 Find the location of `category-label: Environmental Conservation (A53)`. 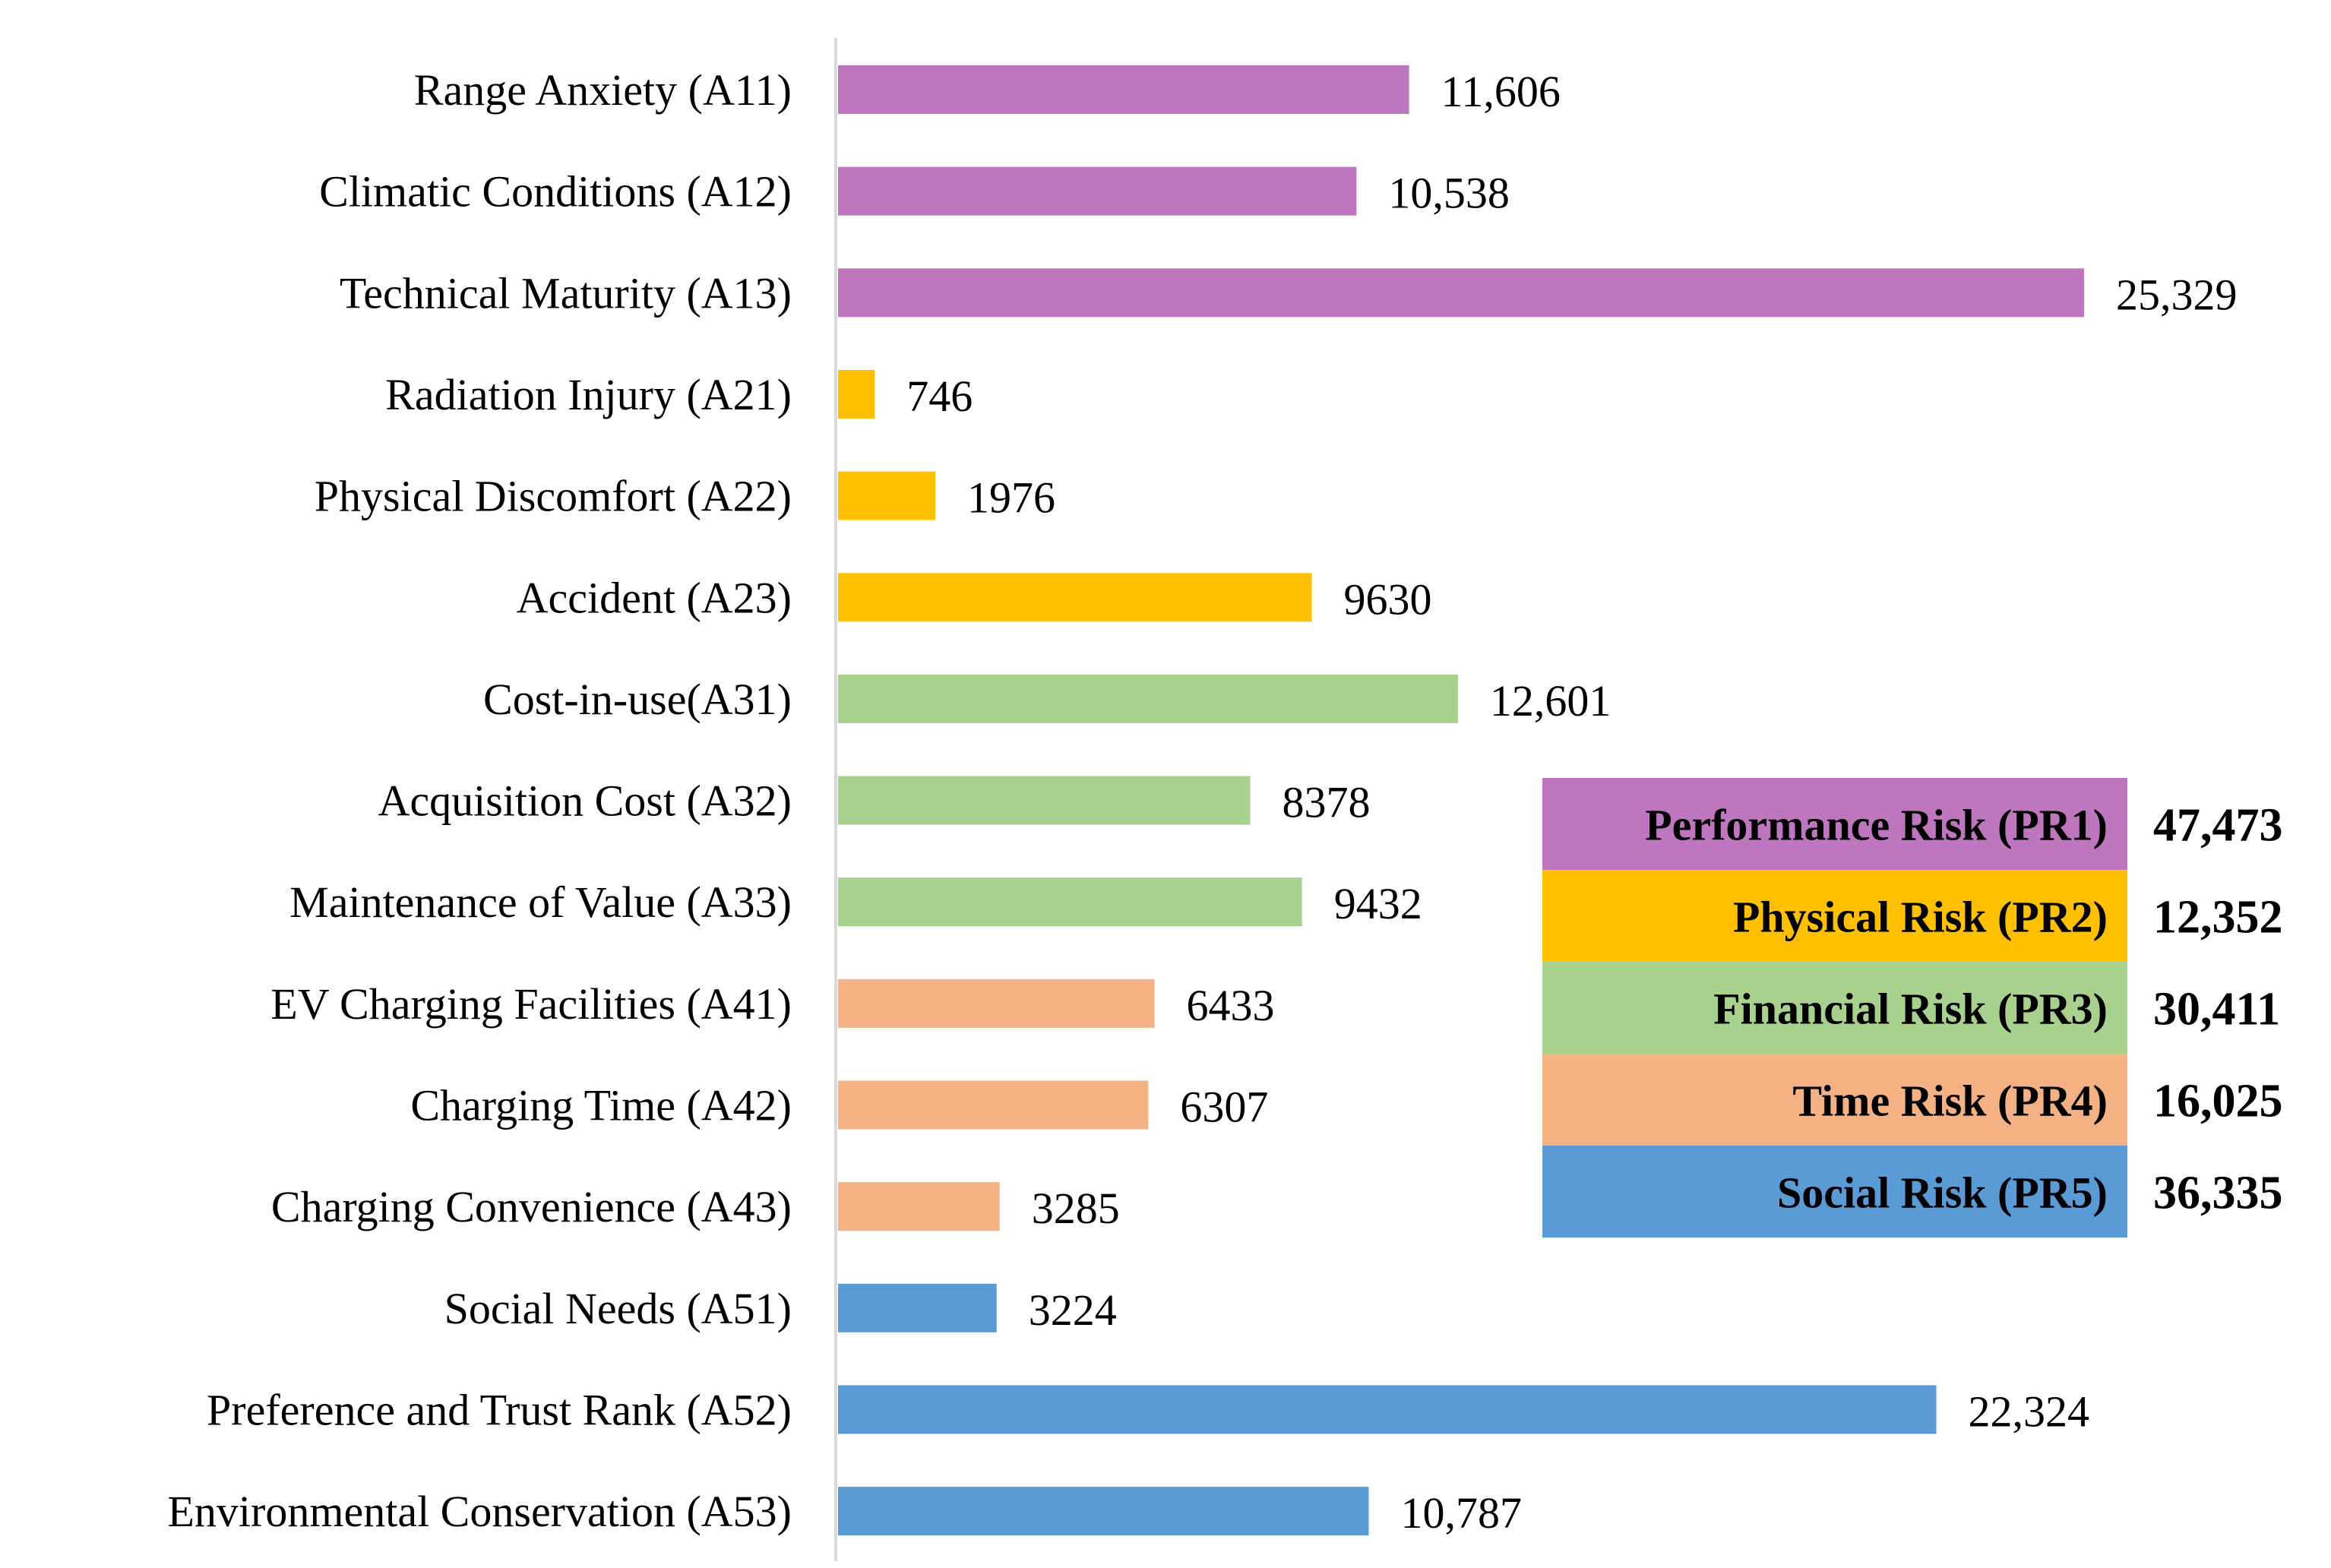

category-label: Environmental Conservation (A53) is located at coordinates (480, 1511).